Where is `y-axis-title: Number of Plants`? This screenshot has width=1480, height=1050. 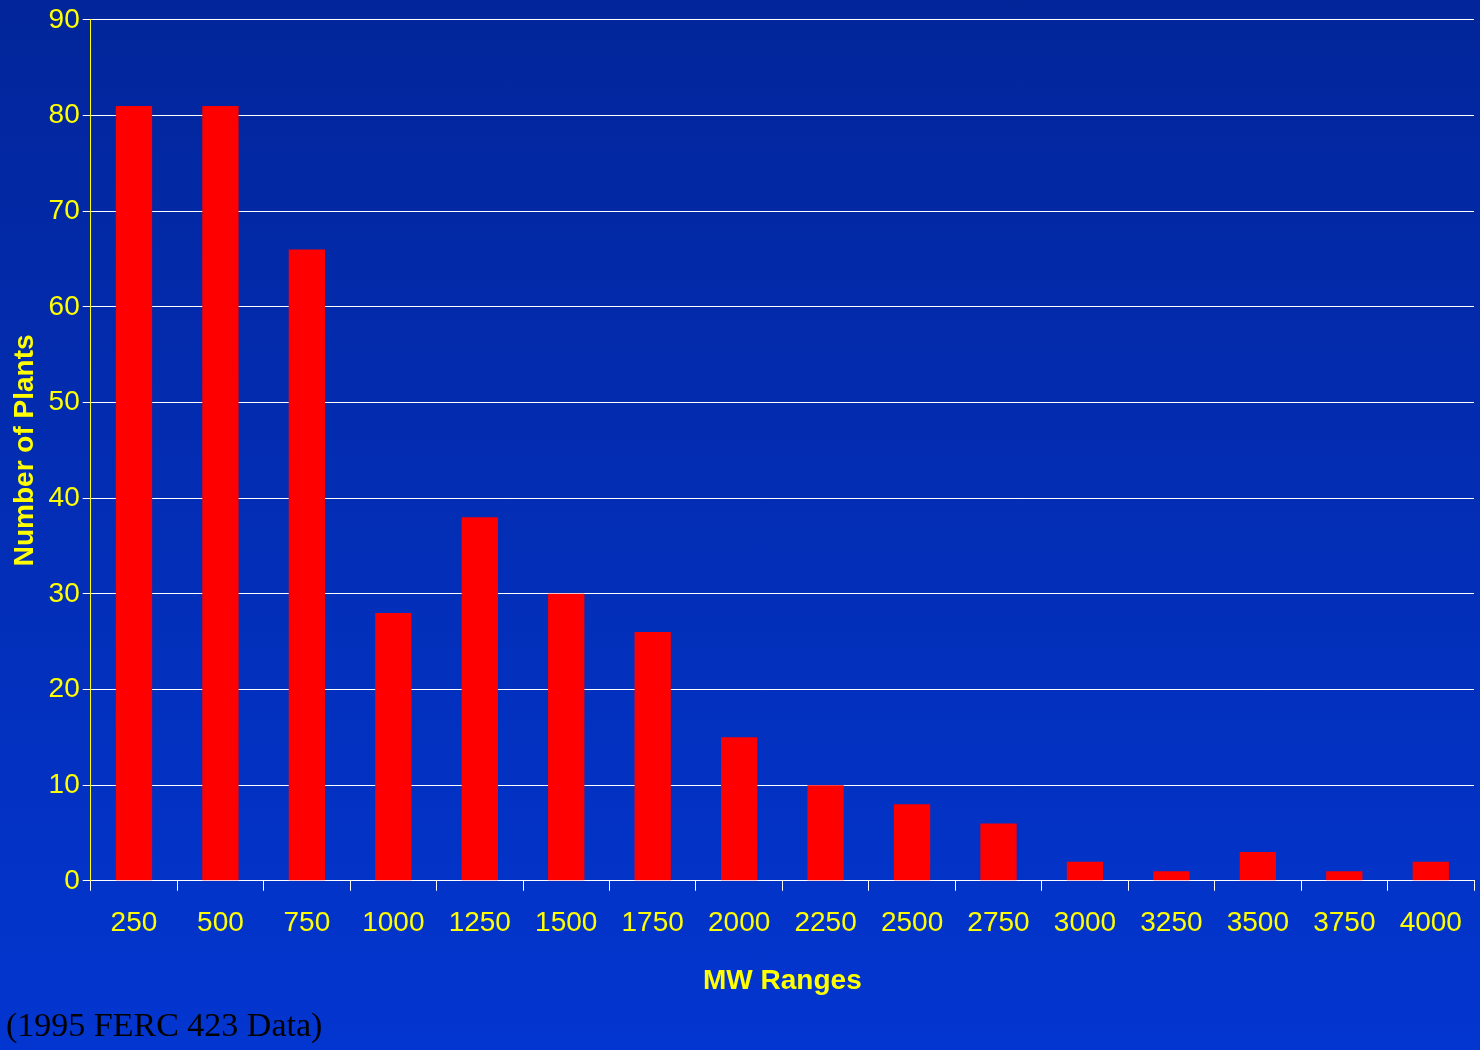
y-axis-title: Number of Plants is located at coordinates (23, 450).